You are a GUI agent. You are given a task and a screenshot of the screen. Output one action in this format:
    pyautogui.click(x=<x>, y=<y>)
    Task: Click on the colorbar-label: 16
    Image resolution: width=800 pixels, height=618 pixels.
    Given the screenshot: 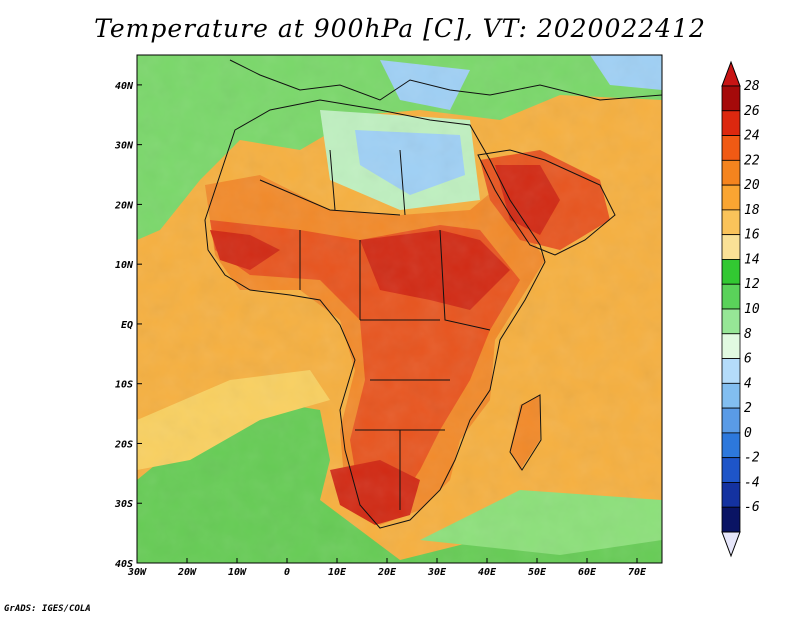 What is the action you would take?
    pyautogui.click(x=752, y=235)
    